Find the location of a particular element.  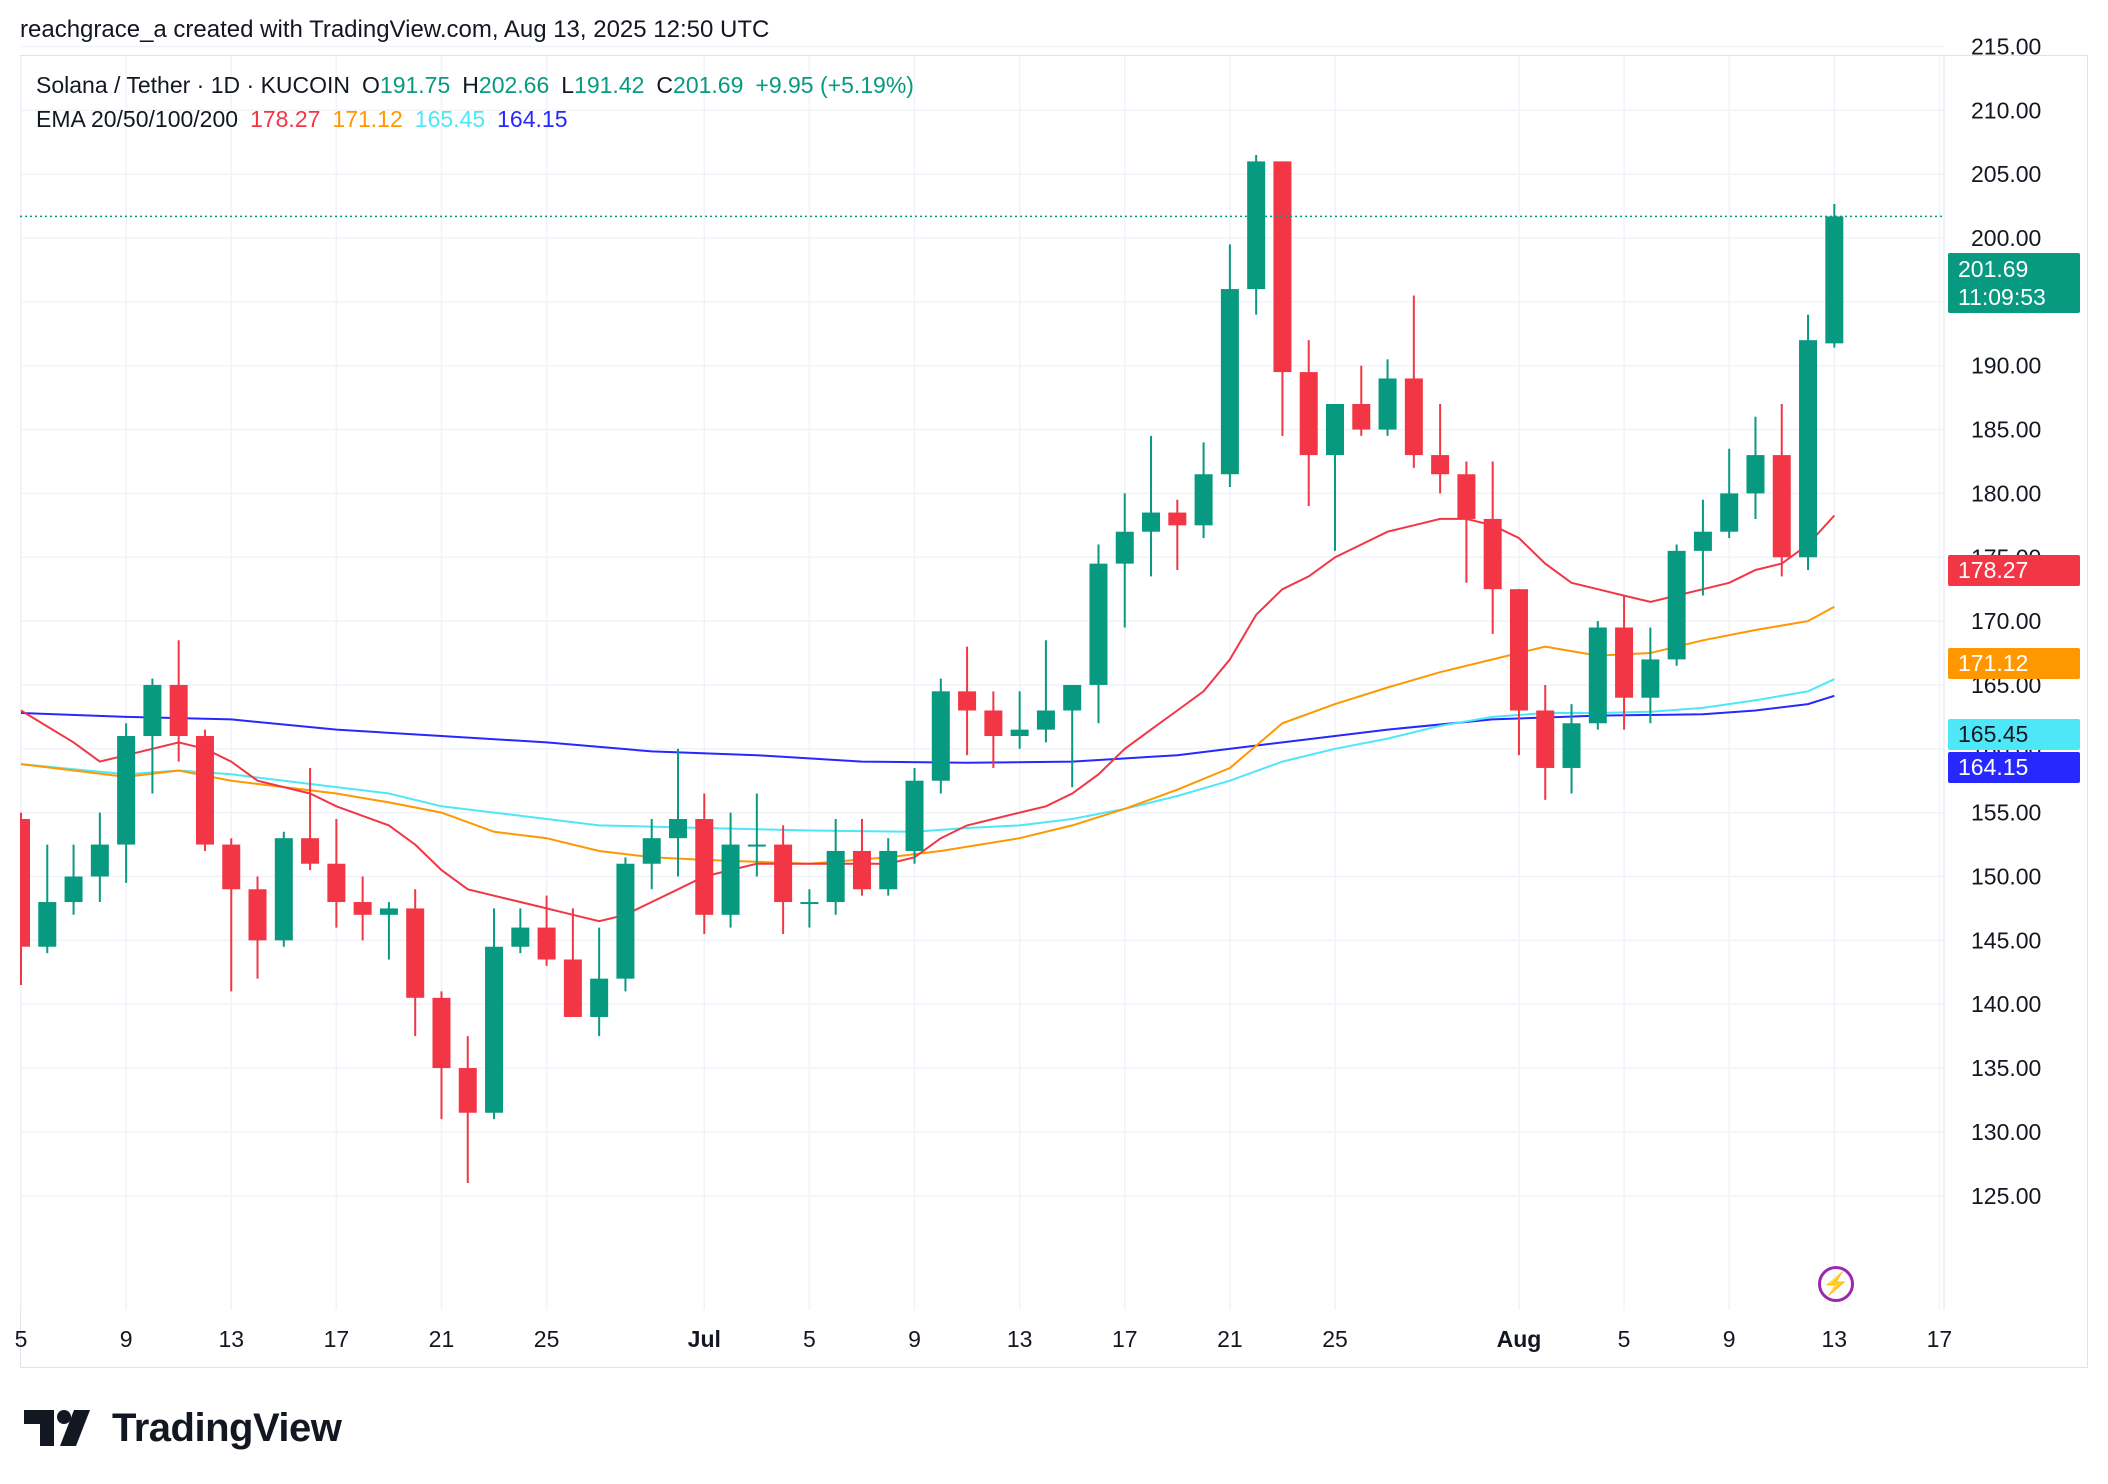

ema200-price-tag: 164.15 is located at coordinates (2014, 767).